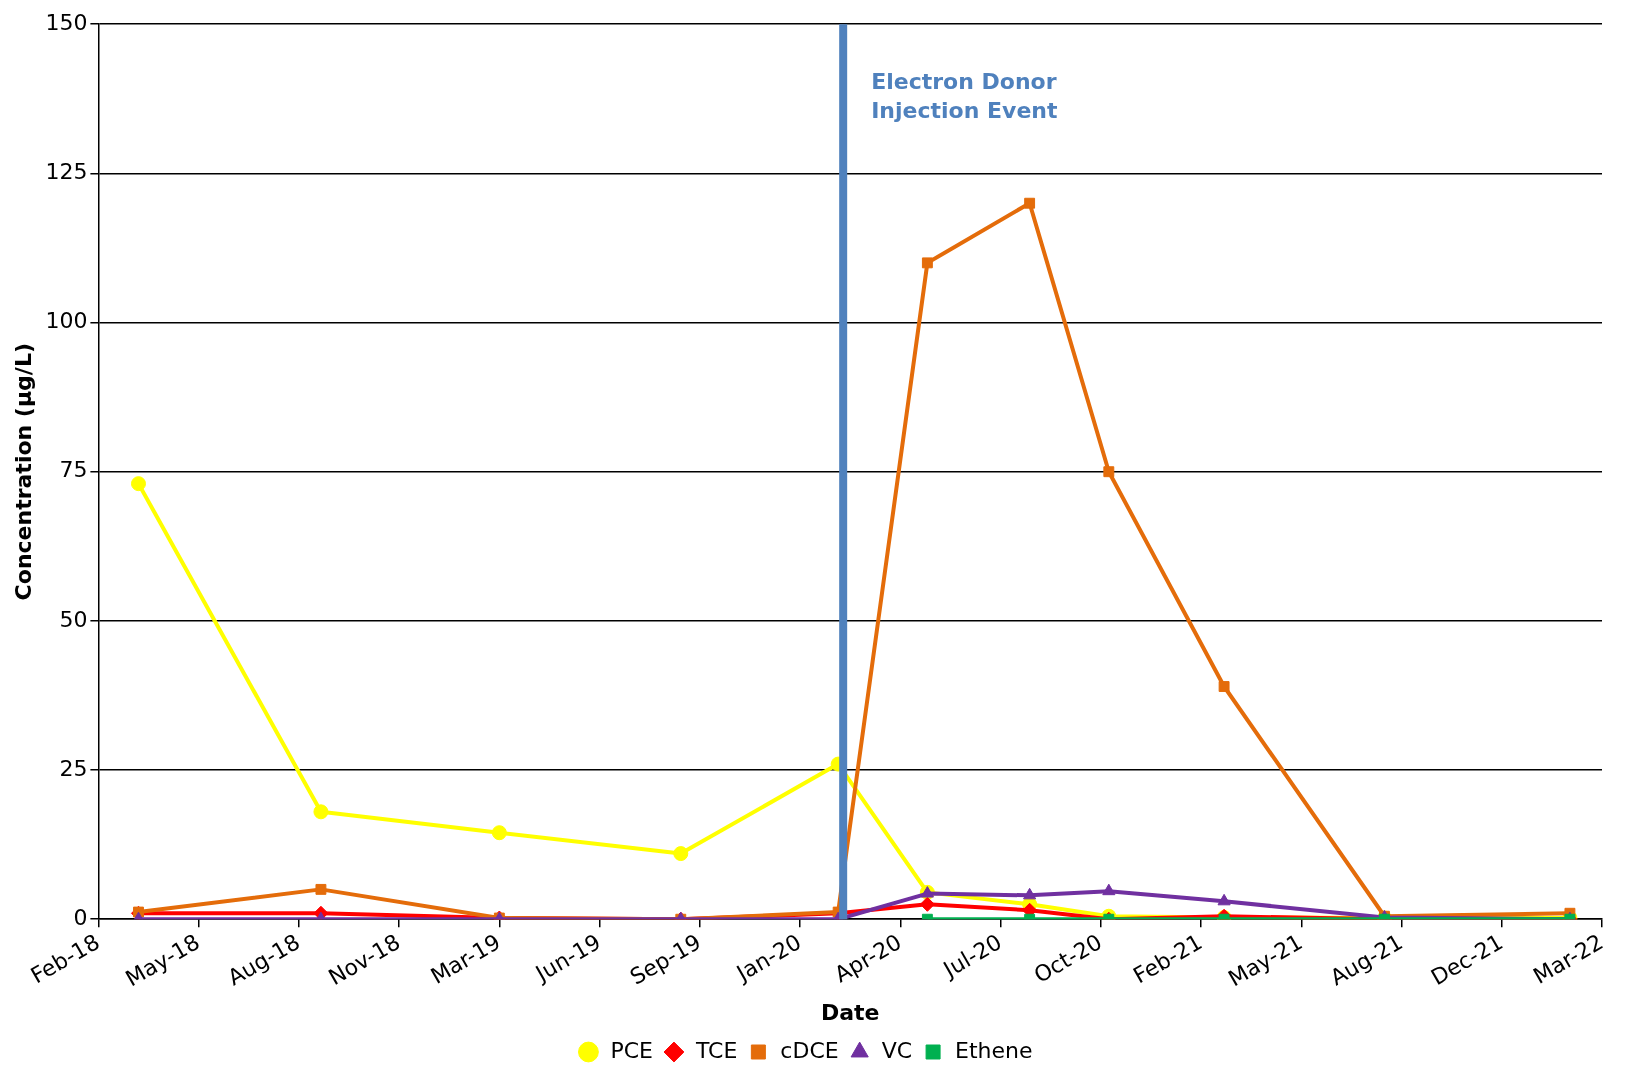 The width and height of the screenshot is (1650, 1081). What do you see at coordinates (23, 472) in the screenshot?
I see `y-axis-title: Concentration (µg/L)` at bounding box center [23, 472].